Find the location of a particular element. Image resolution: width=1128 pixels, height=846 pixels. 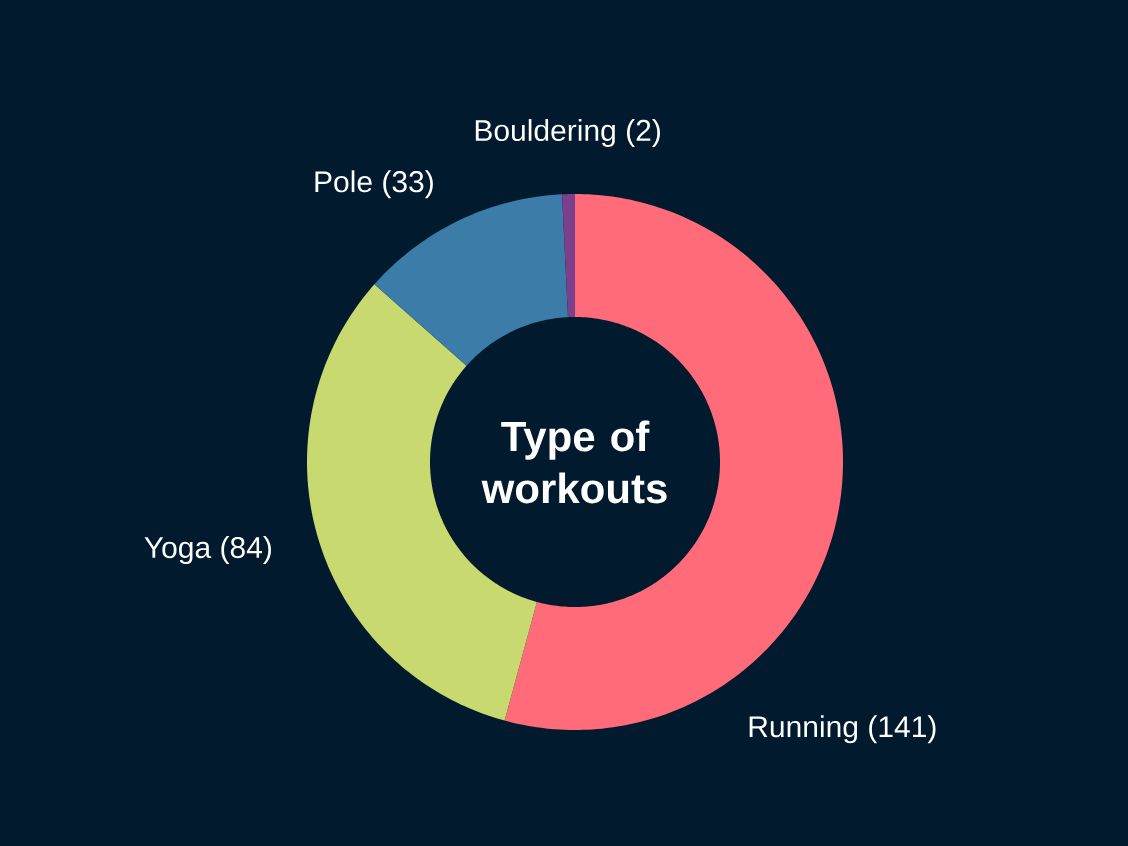

data-label: (2) is located at coordinates (643, 133).